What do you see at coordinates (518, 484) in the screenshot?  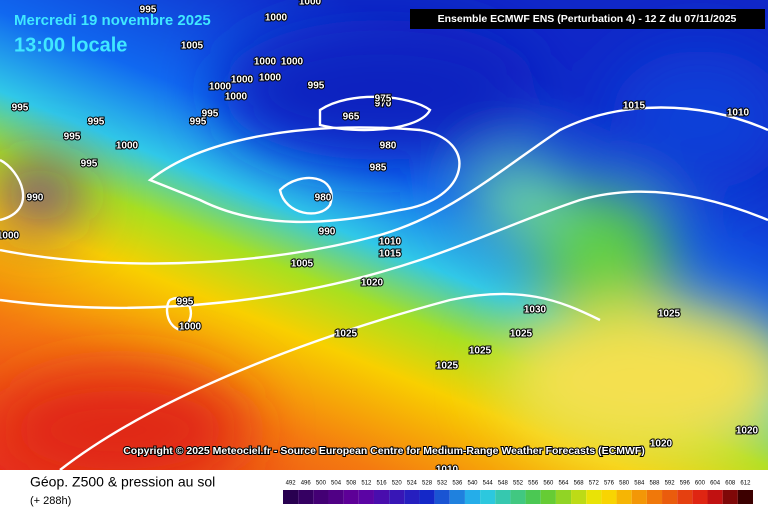 I see `scale-label: 552` at bounding box center [518, 484].